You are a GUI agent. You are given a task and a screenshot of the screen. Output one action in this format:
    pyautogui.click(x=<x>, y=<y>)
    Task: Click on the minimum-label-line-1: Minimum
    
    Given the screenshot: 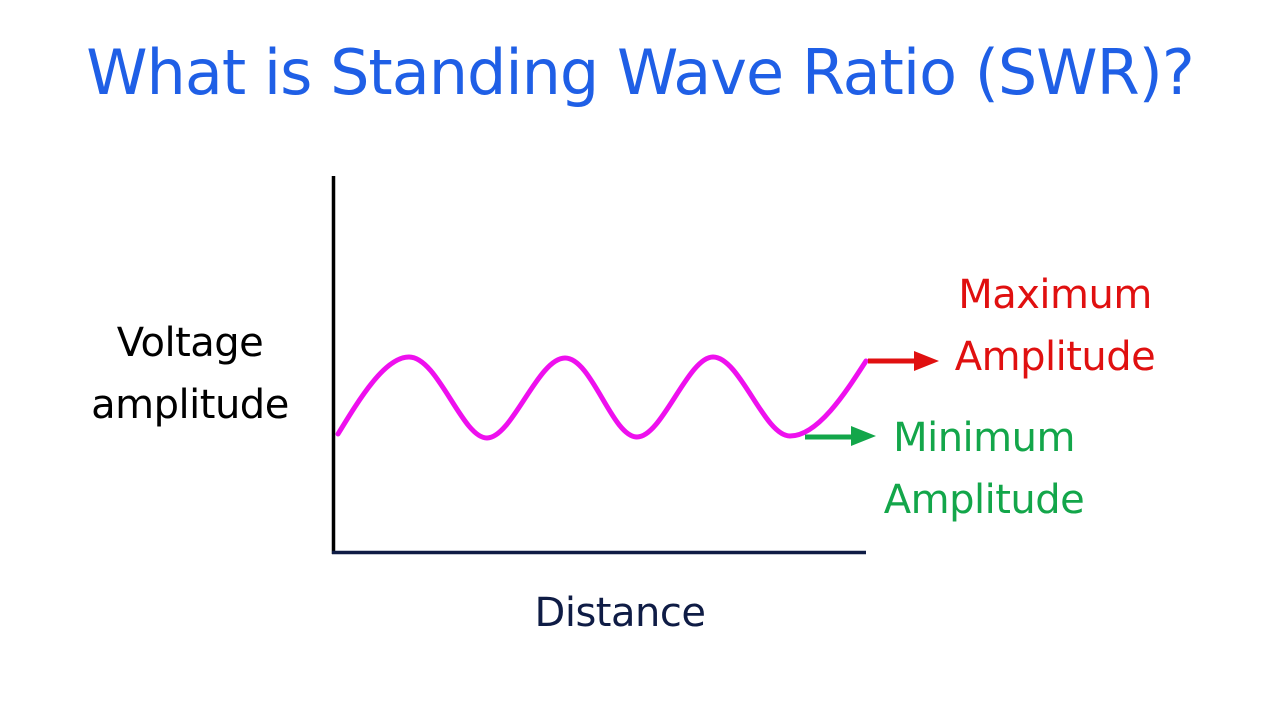 What is the action you would take?
    pyautogui.click(x=984, y=438)
    